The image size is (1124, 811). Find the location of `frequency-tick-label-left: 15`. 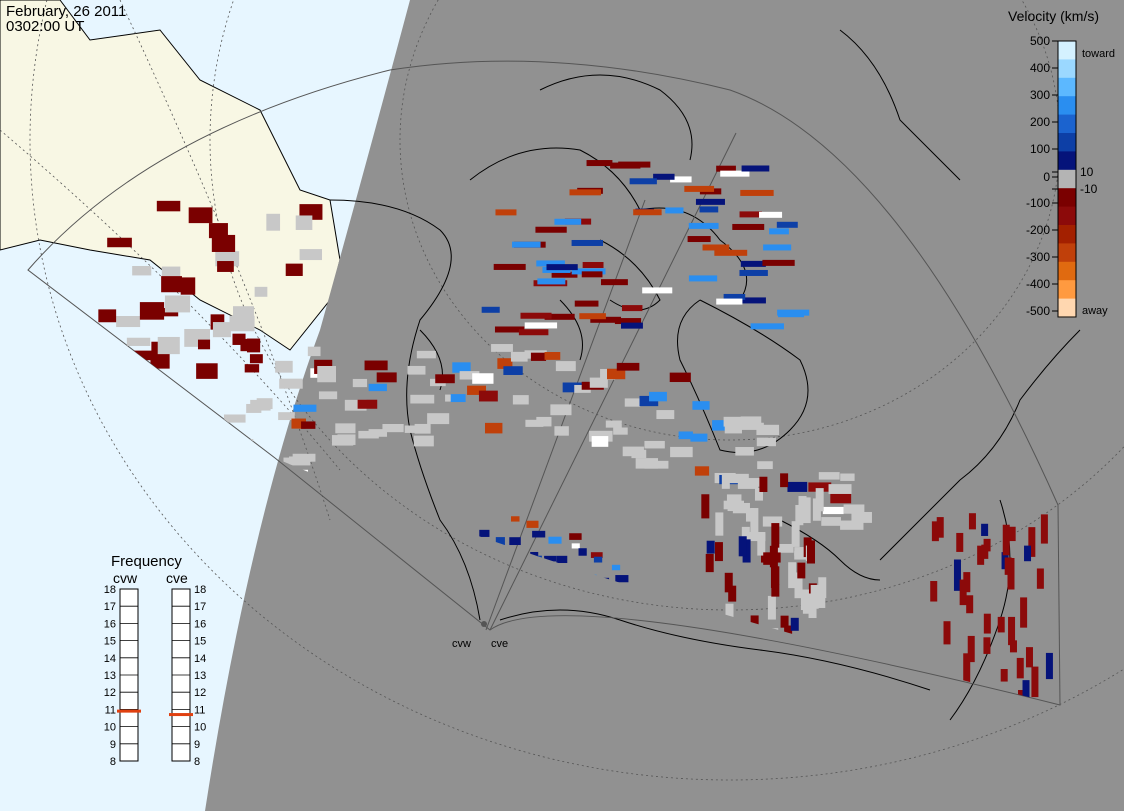

frequency-tick-label-left: 15 is located at coordinates (110, 642).